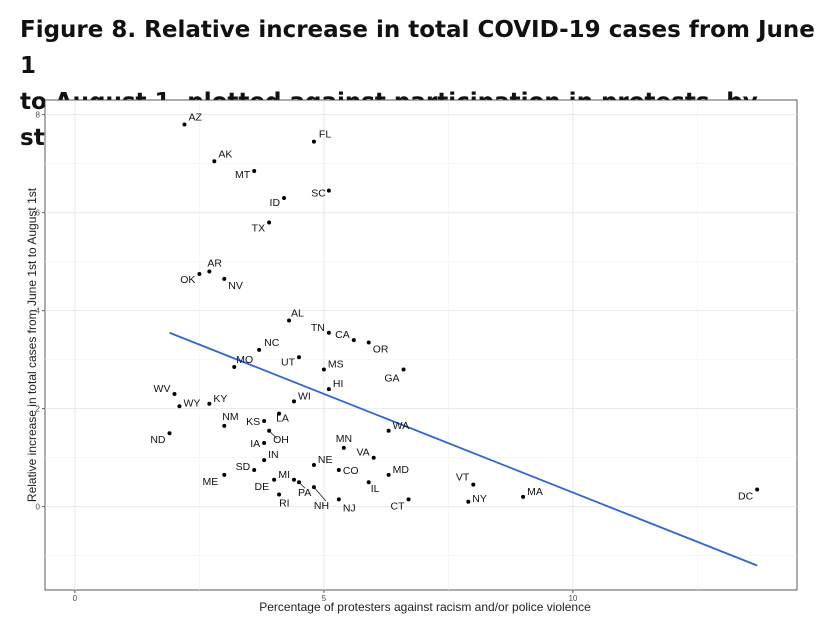  I want to click on point-label-ms: MS, so click(336, 365).